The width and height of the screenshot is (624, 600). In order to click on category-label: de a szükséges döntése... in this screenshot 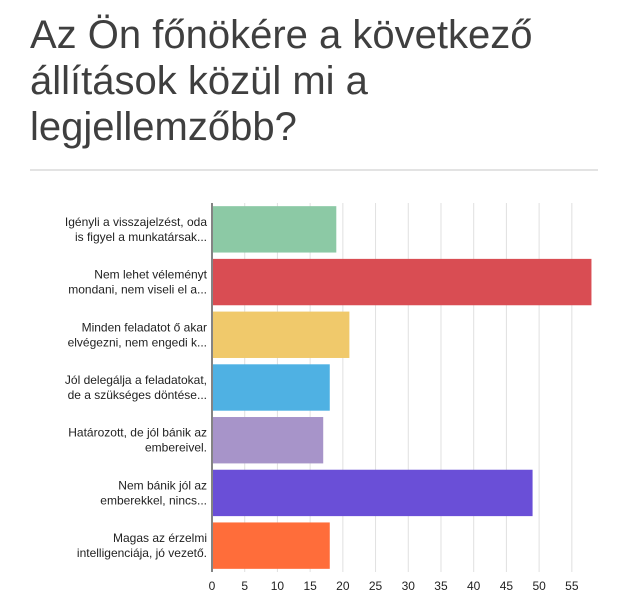, I will do `click(137, 395)`.